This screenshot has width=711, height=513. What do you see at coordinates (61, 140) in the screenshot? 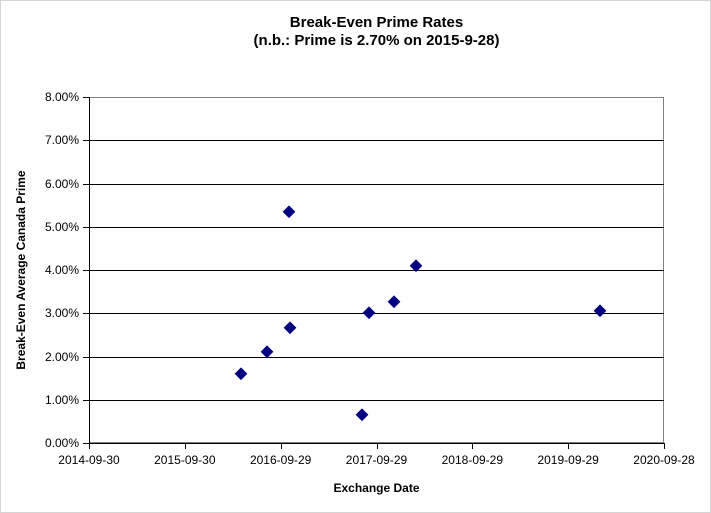
I see `y-tick-label: 7.00%` at bounding box center [61, 140].